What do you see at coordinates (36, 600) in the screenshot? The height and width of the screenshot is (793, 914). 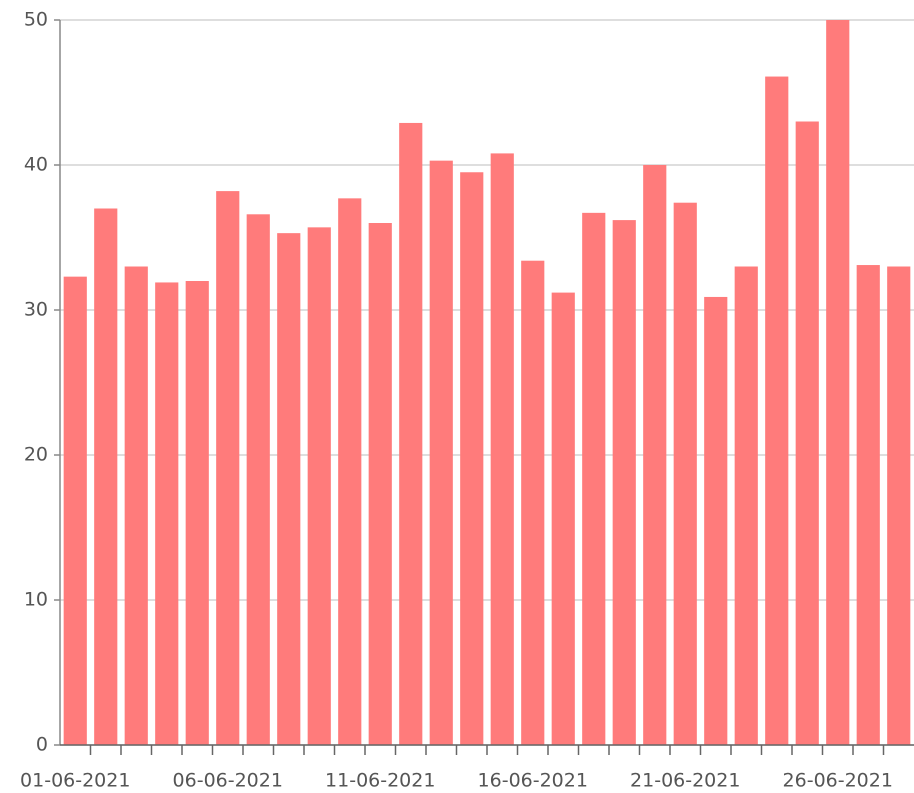 I see `y-tick-label: 10` at bounding box center [36, 600].